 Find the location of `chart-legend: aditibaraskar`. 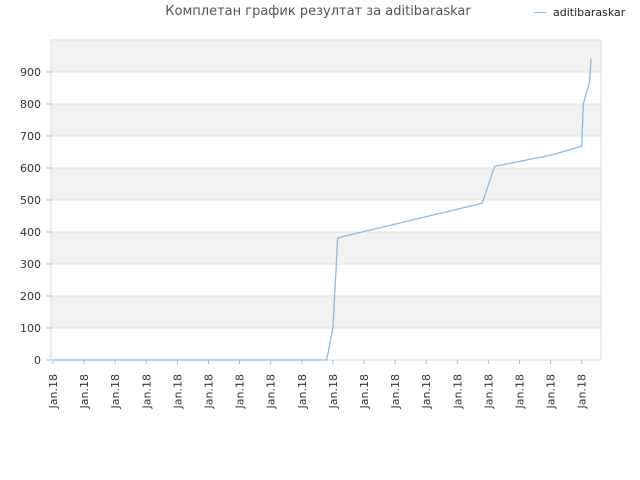

chart-legend: aditibaraskar is located at coordinates (579, 12).